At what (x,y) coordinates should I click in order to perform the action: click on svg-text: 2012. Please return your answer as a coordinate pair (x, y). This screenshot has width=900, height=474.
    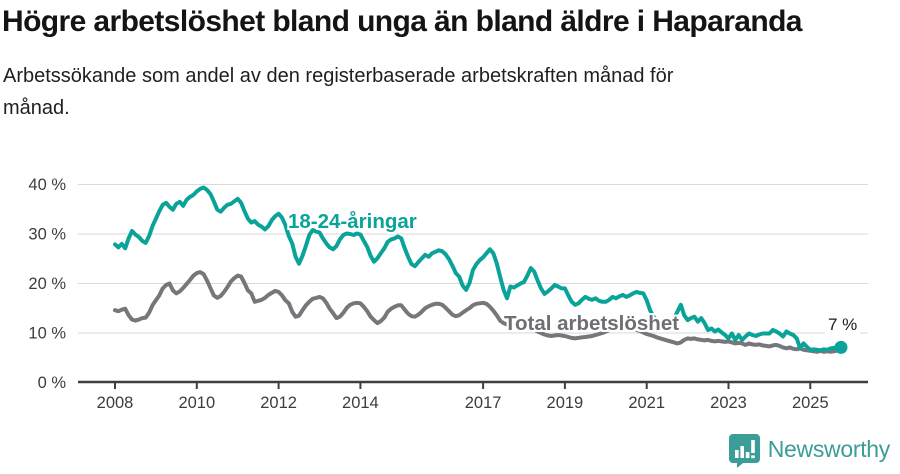
    Looking at the image, I should click on (278, 403).